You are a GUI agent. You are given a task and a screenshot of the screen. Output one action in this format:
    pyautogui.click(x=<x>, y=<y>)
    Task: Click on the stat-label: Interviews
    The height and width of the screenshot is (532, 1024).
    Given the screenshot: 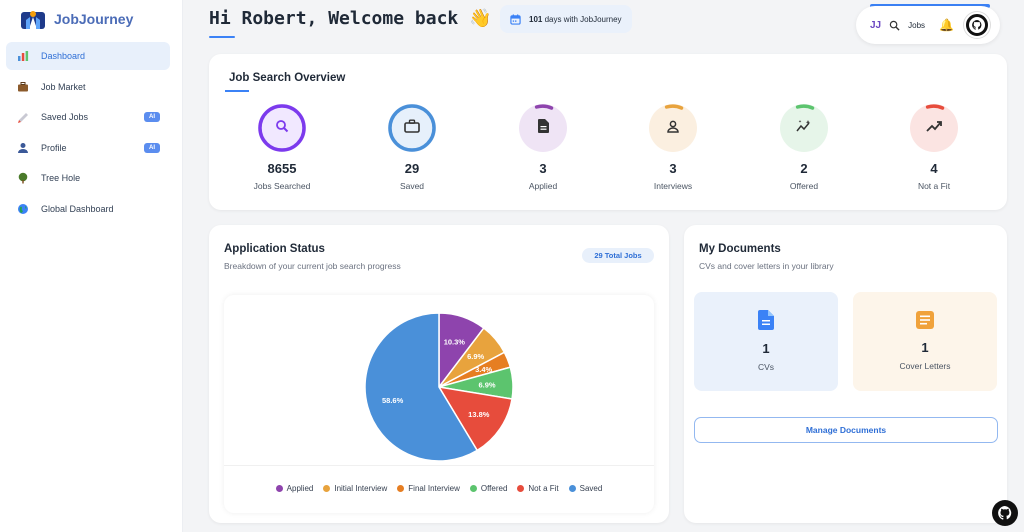 What is the action you would take?
    pyautogui.click(x=673, y=186)
    